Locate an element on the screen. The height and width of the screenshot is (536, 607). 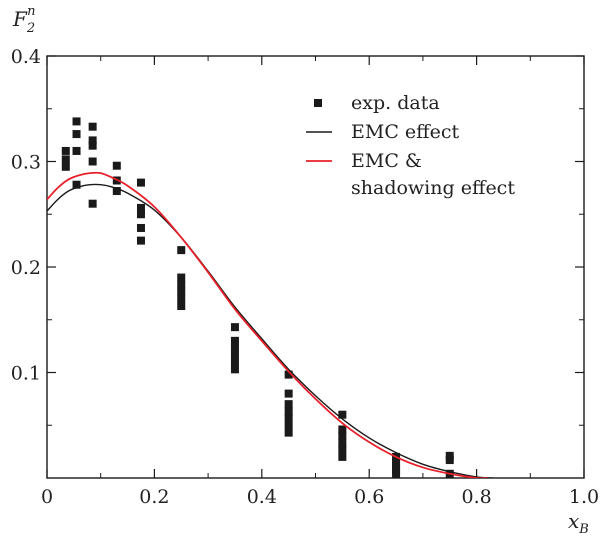
x-tick-label: 0.4 is located at coordinates (262, 497).